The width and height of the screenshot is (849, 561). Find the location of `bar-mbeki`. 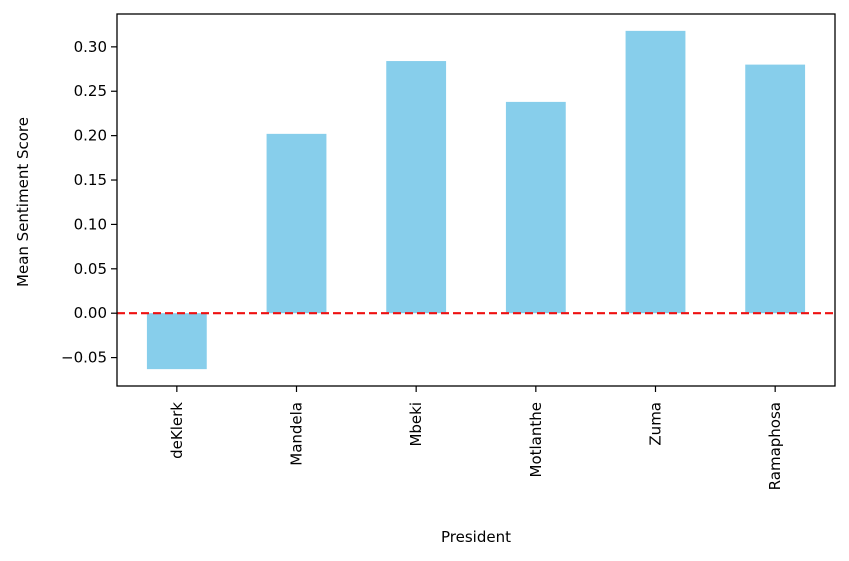

bar-mbeki is located at coordinates (416, 187).